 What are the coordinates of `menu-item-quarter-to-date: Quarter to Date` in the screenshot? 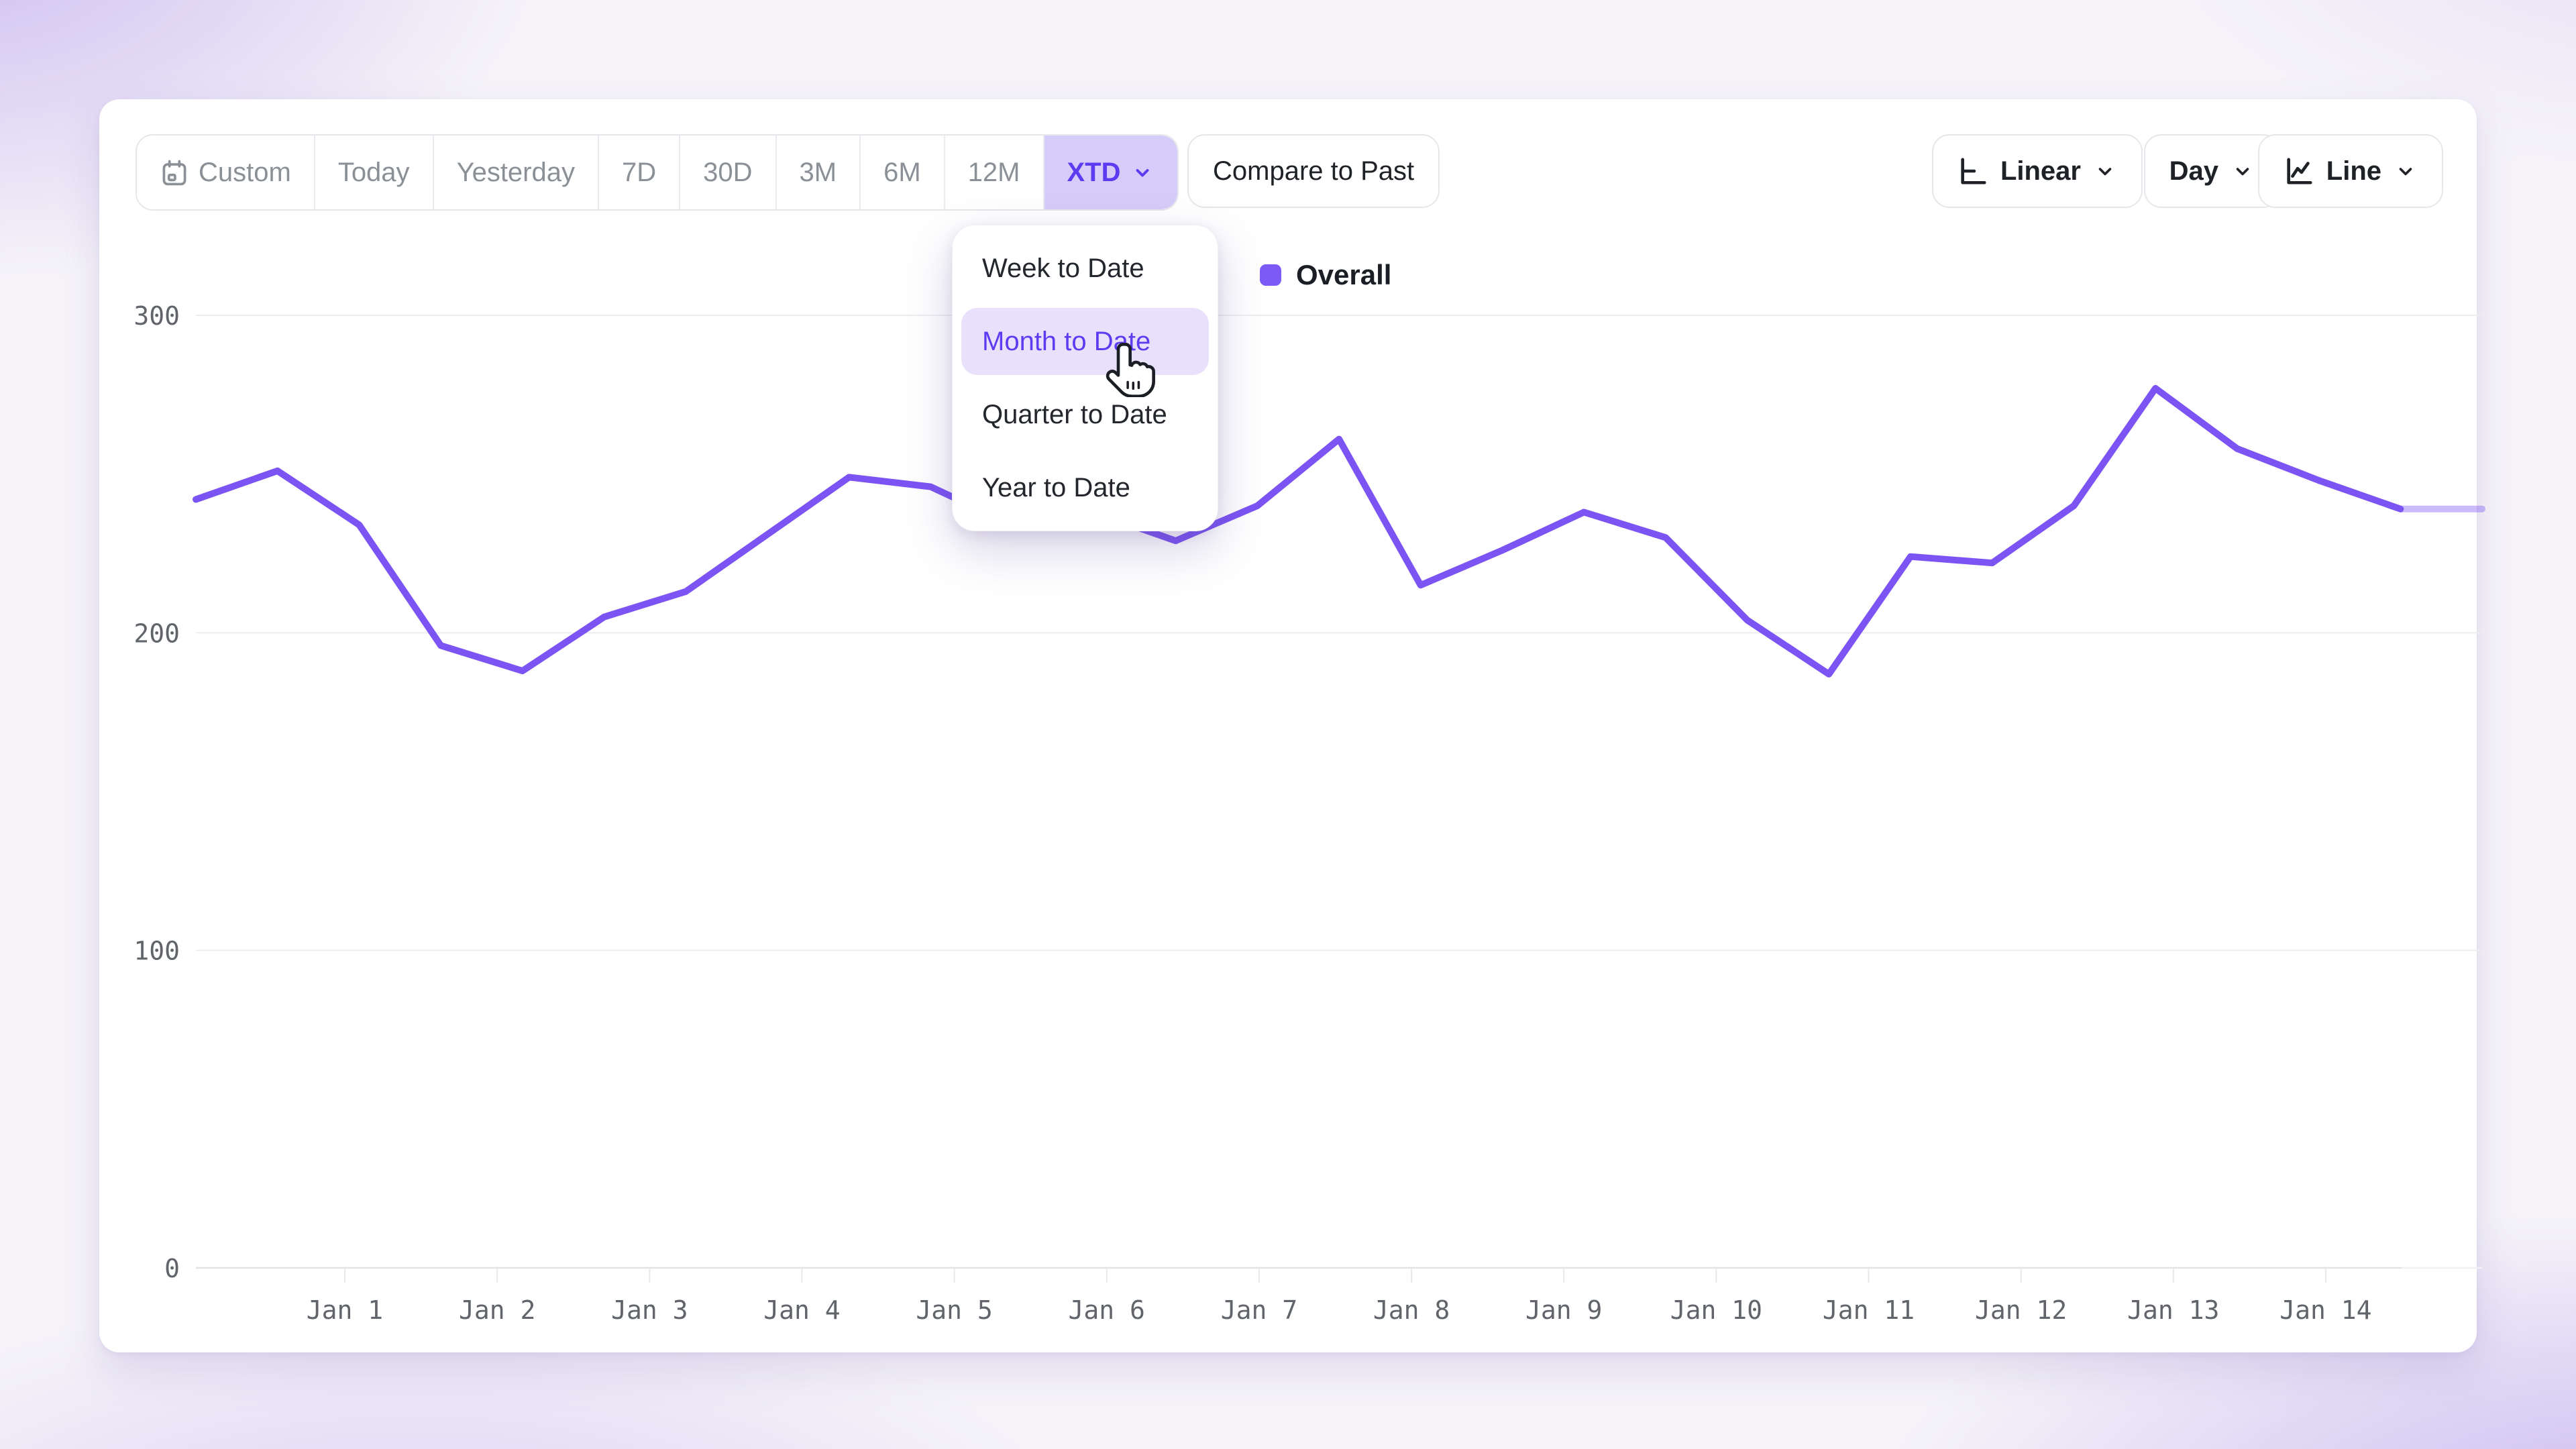 It's located at (1074, 414).